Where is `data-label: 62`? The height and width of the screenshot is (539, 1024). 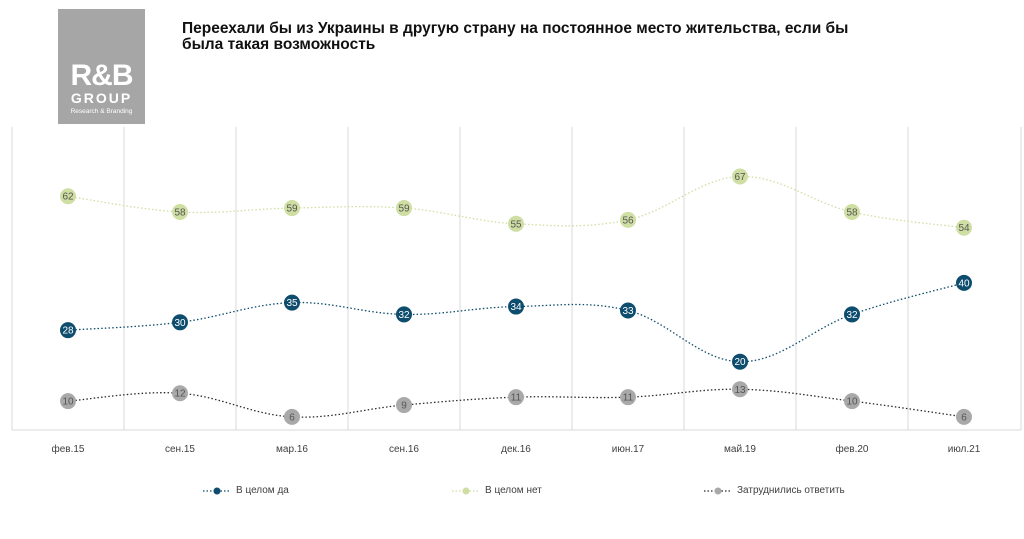
data-label: 62 is located at coordinates (68, 197).